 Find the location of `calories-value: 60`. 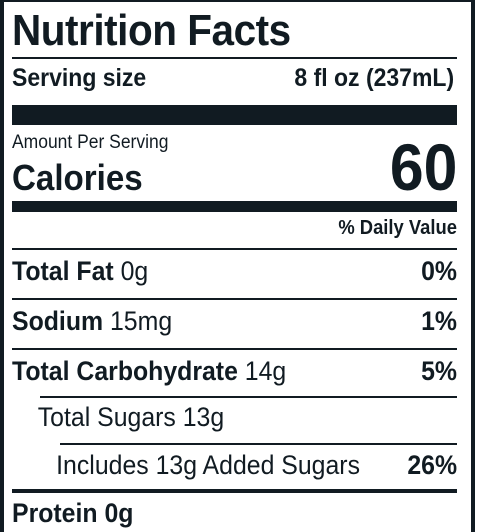

calories-value: 60 is located at coordinates (423, 167).